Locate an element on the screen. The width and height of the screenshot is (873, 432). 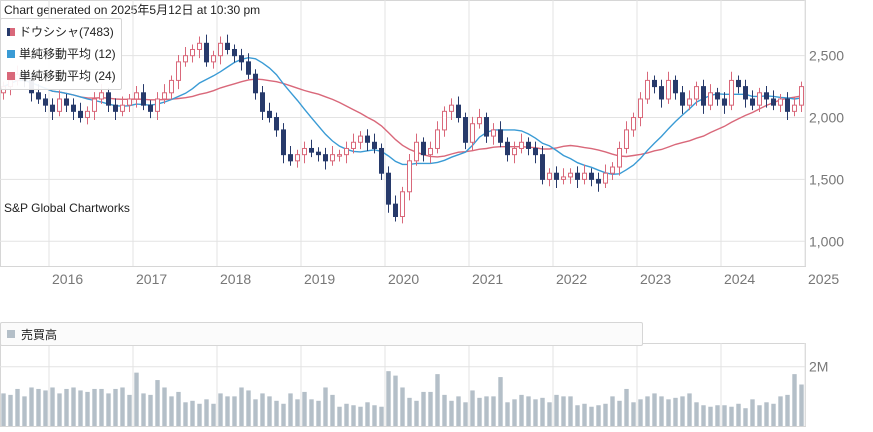
legend-item-ma24: 単純移動平均 (24) is located at coordinates (61, 75).